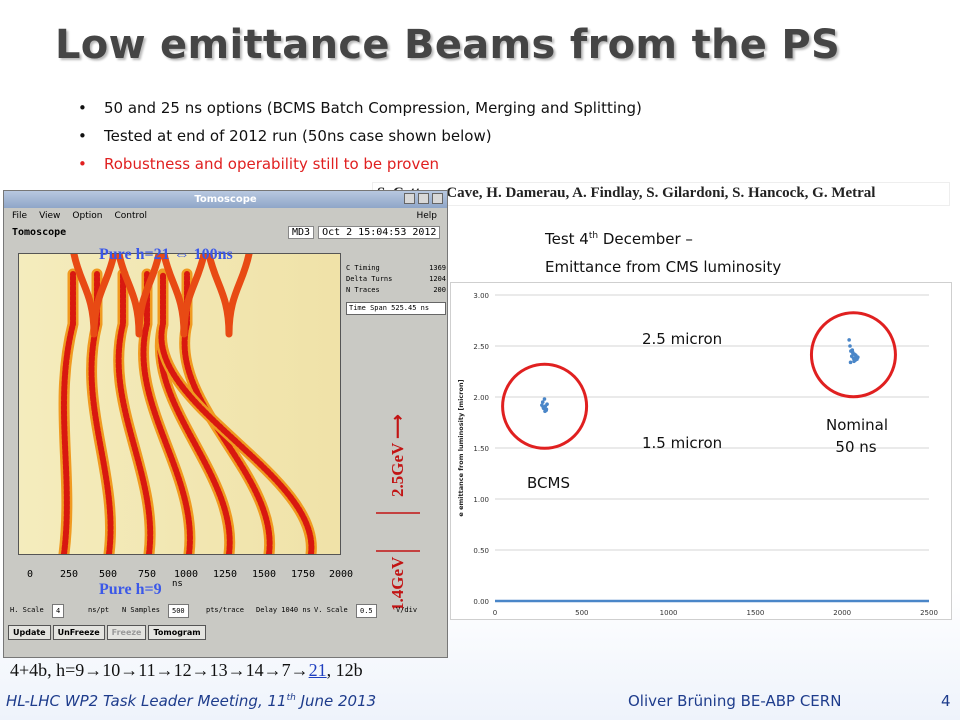 The width and height of the screenshot is (960, 720). I want to click on x-tick-label: 1500, so click(755, 613).